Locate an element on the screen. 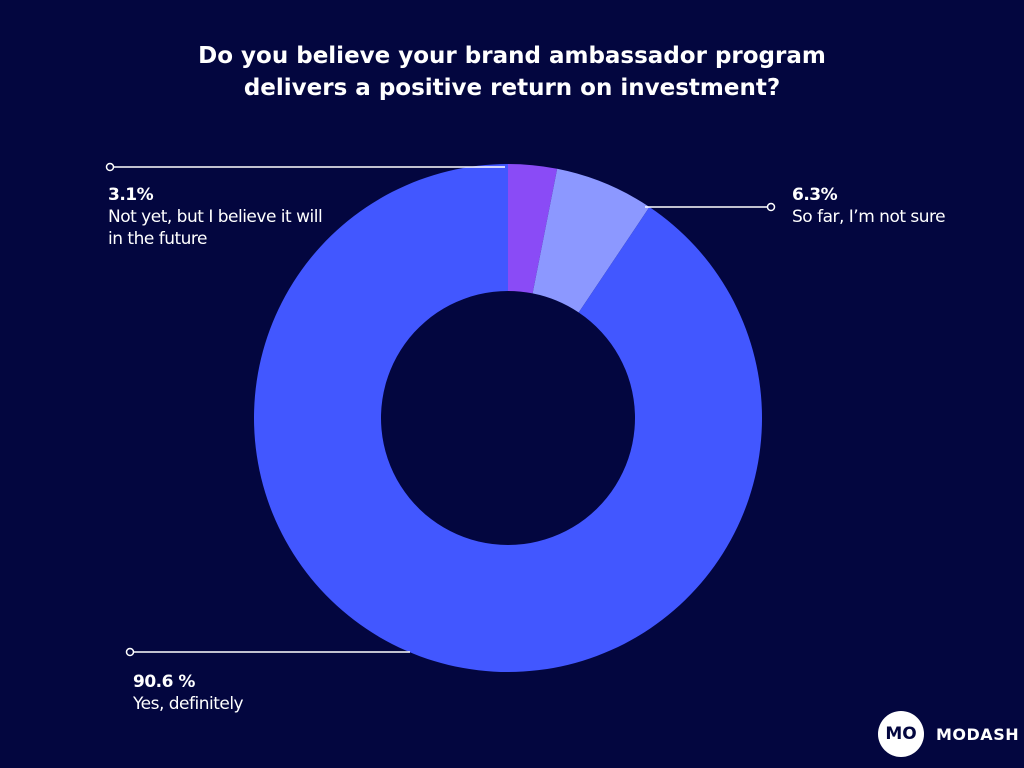  brand-mark: MO is located at coordinates (901, 734).